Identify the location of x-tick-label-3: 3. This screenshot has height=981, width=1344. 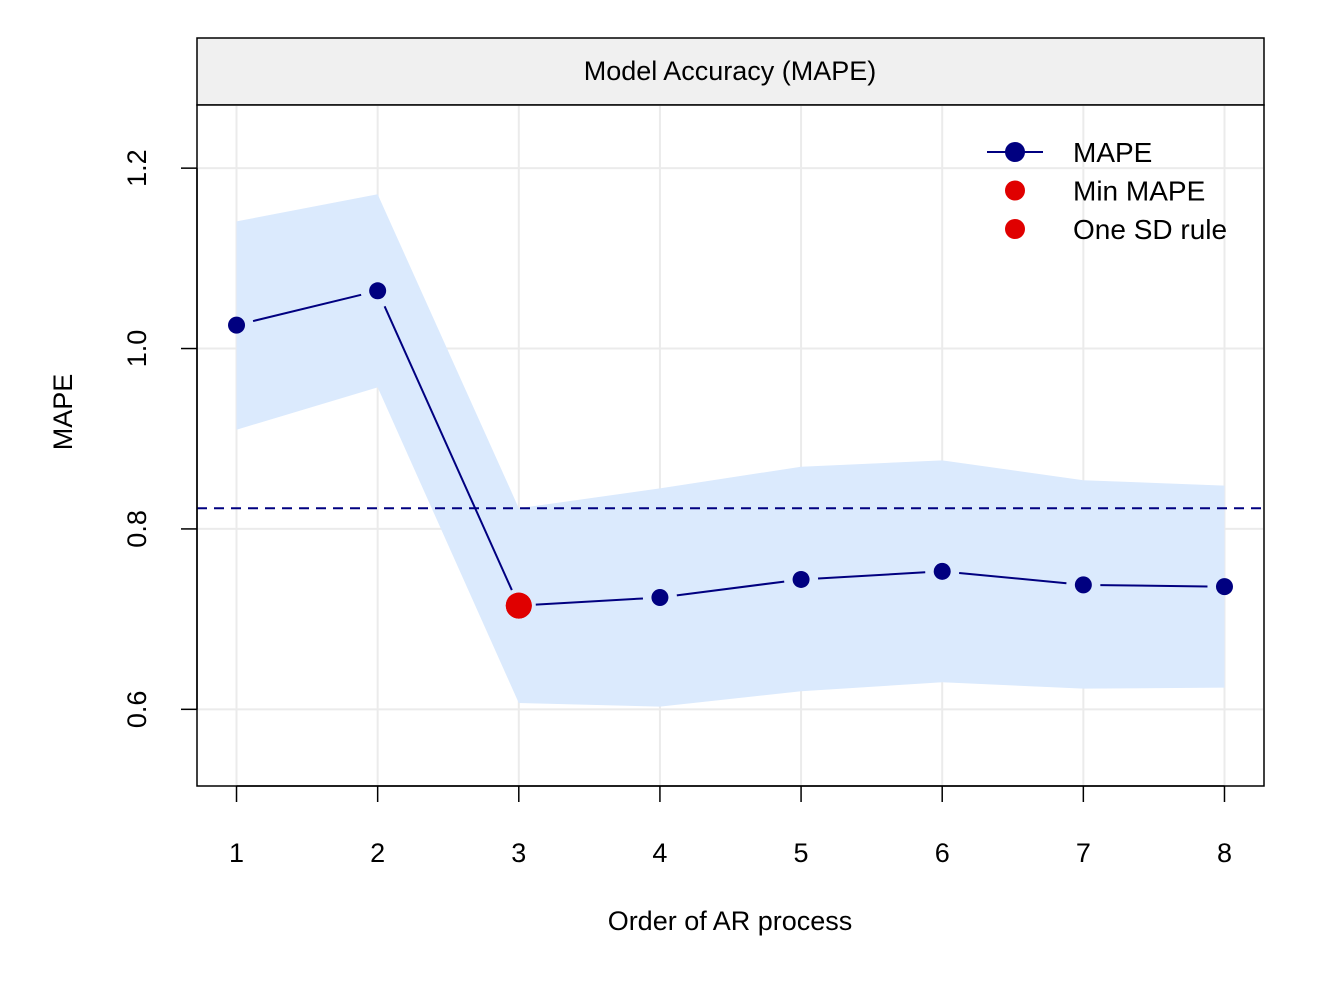
(518, 853).